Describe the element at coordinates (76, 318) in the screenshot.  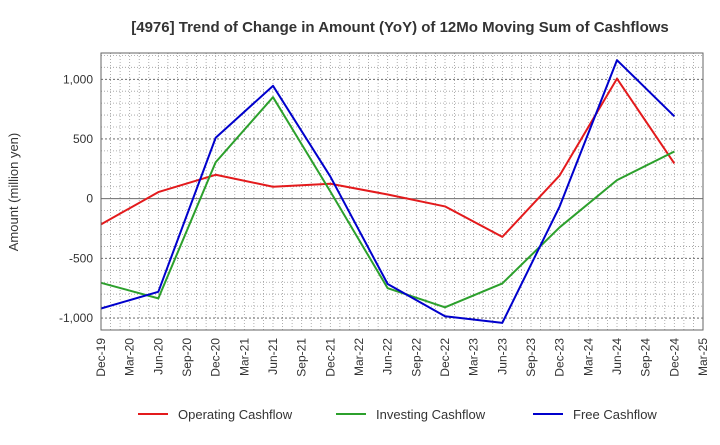
I see `y-tick-label: -1,000` at that location.